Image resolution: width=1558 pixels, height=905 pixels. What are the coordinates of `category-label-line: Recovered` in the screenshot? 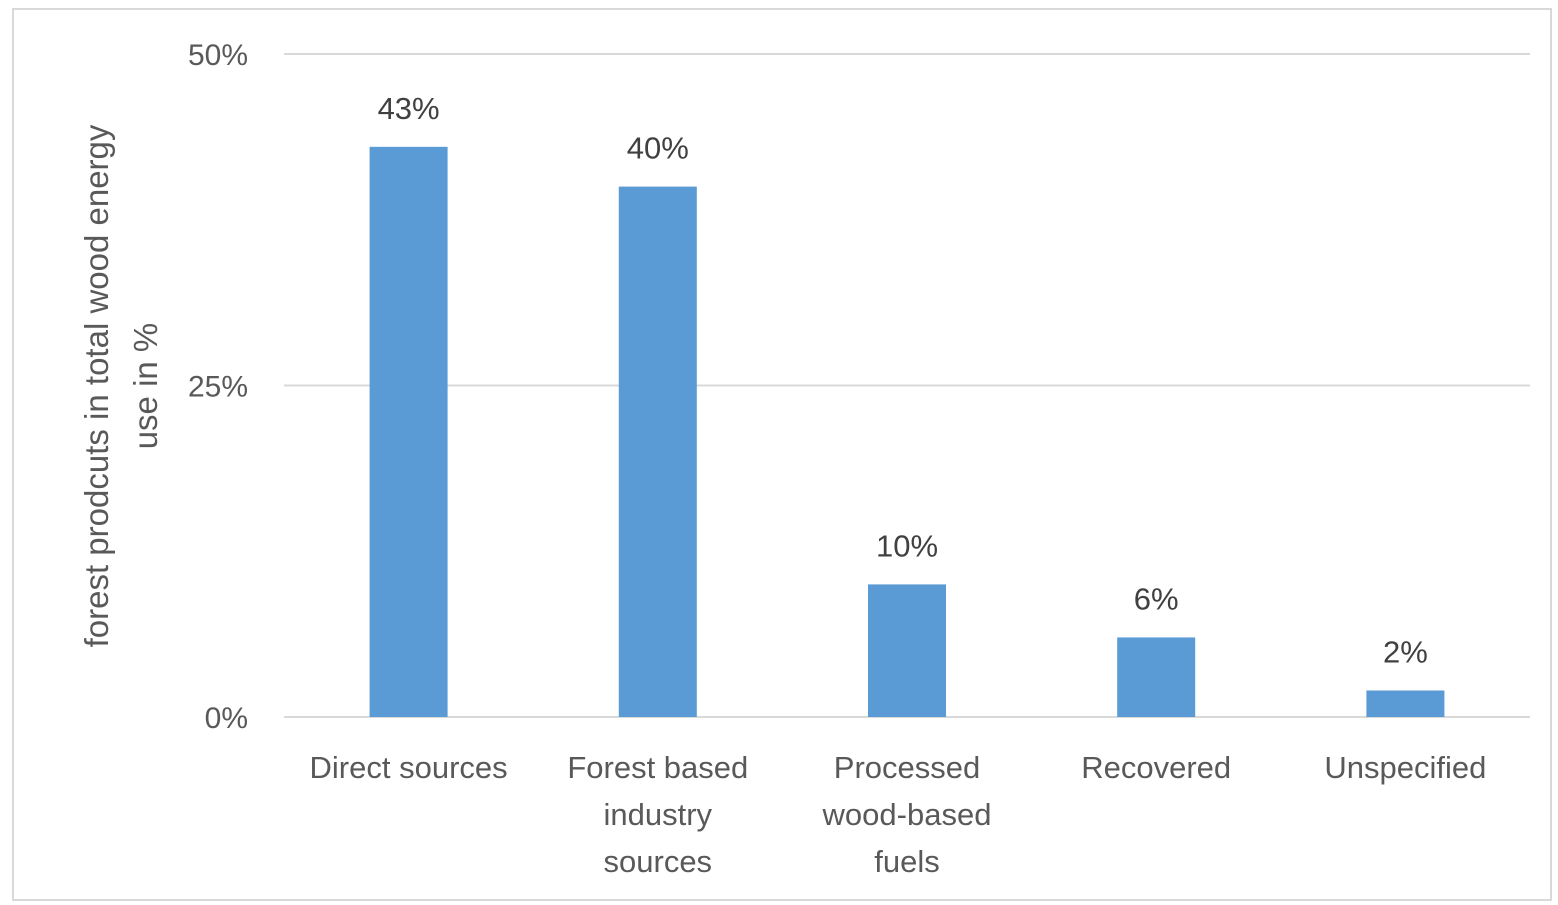 It's located at (1156, 767).